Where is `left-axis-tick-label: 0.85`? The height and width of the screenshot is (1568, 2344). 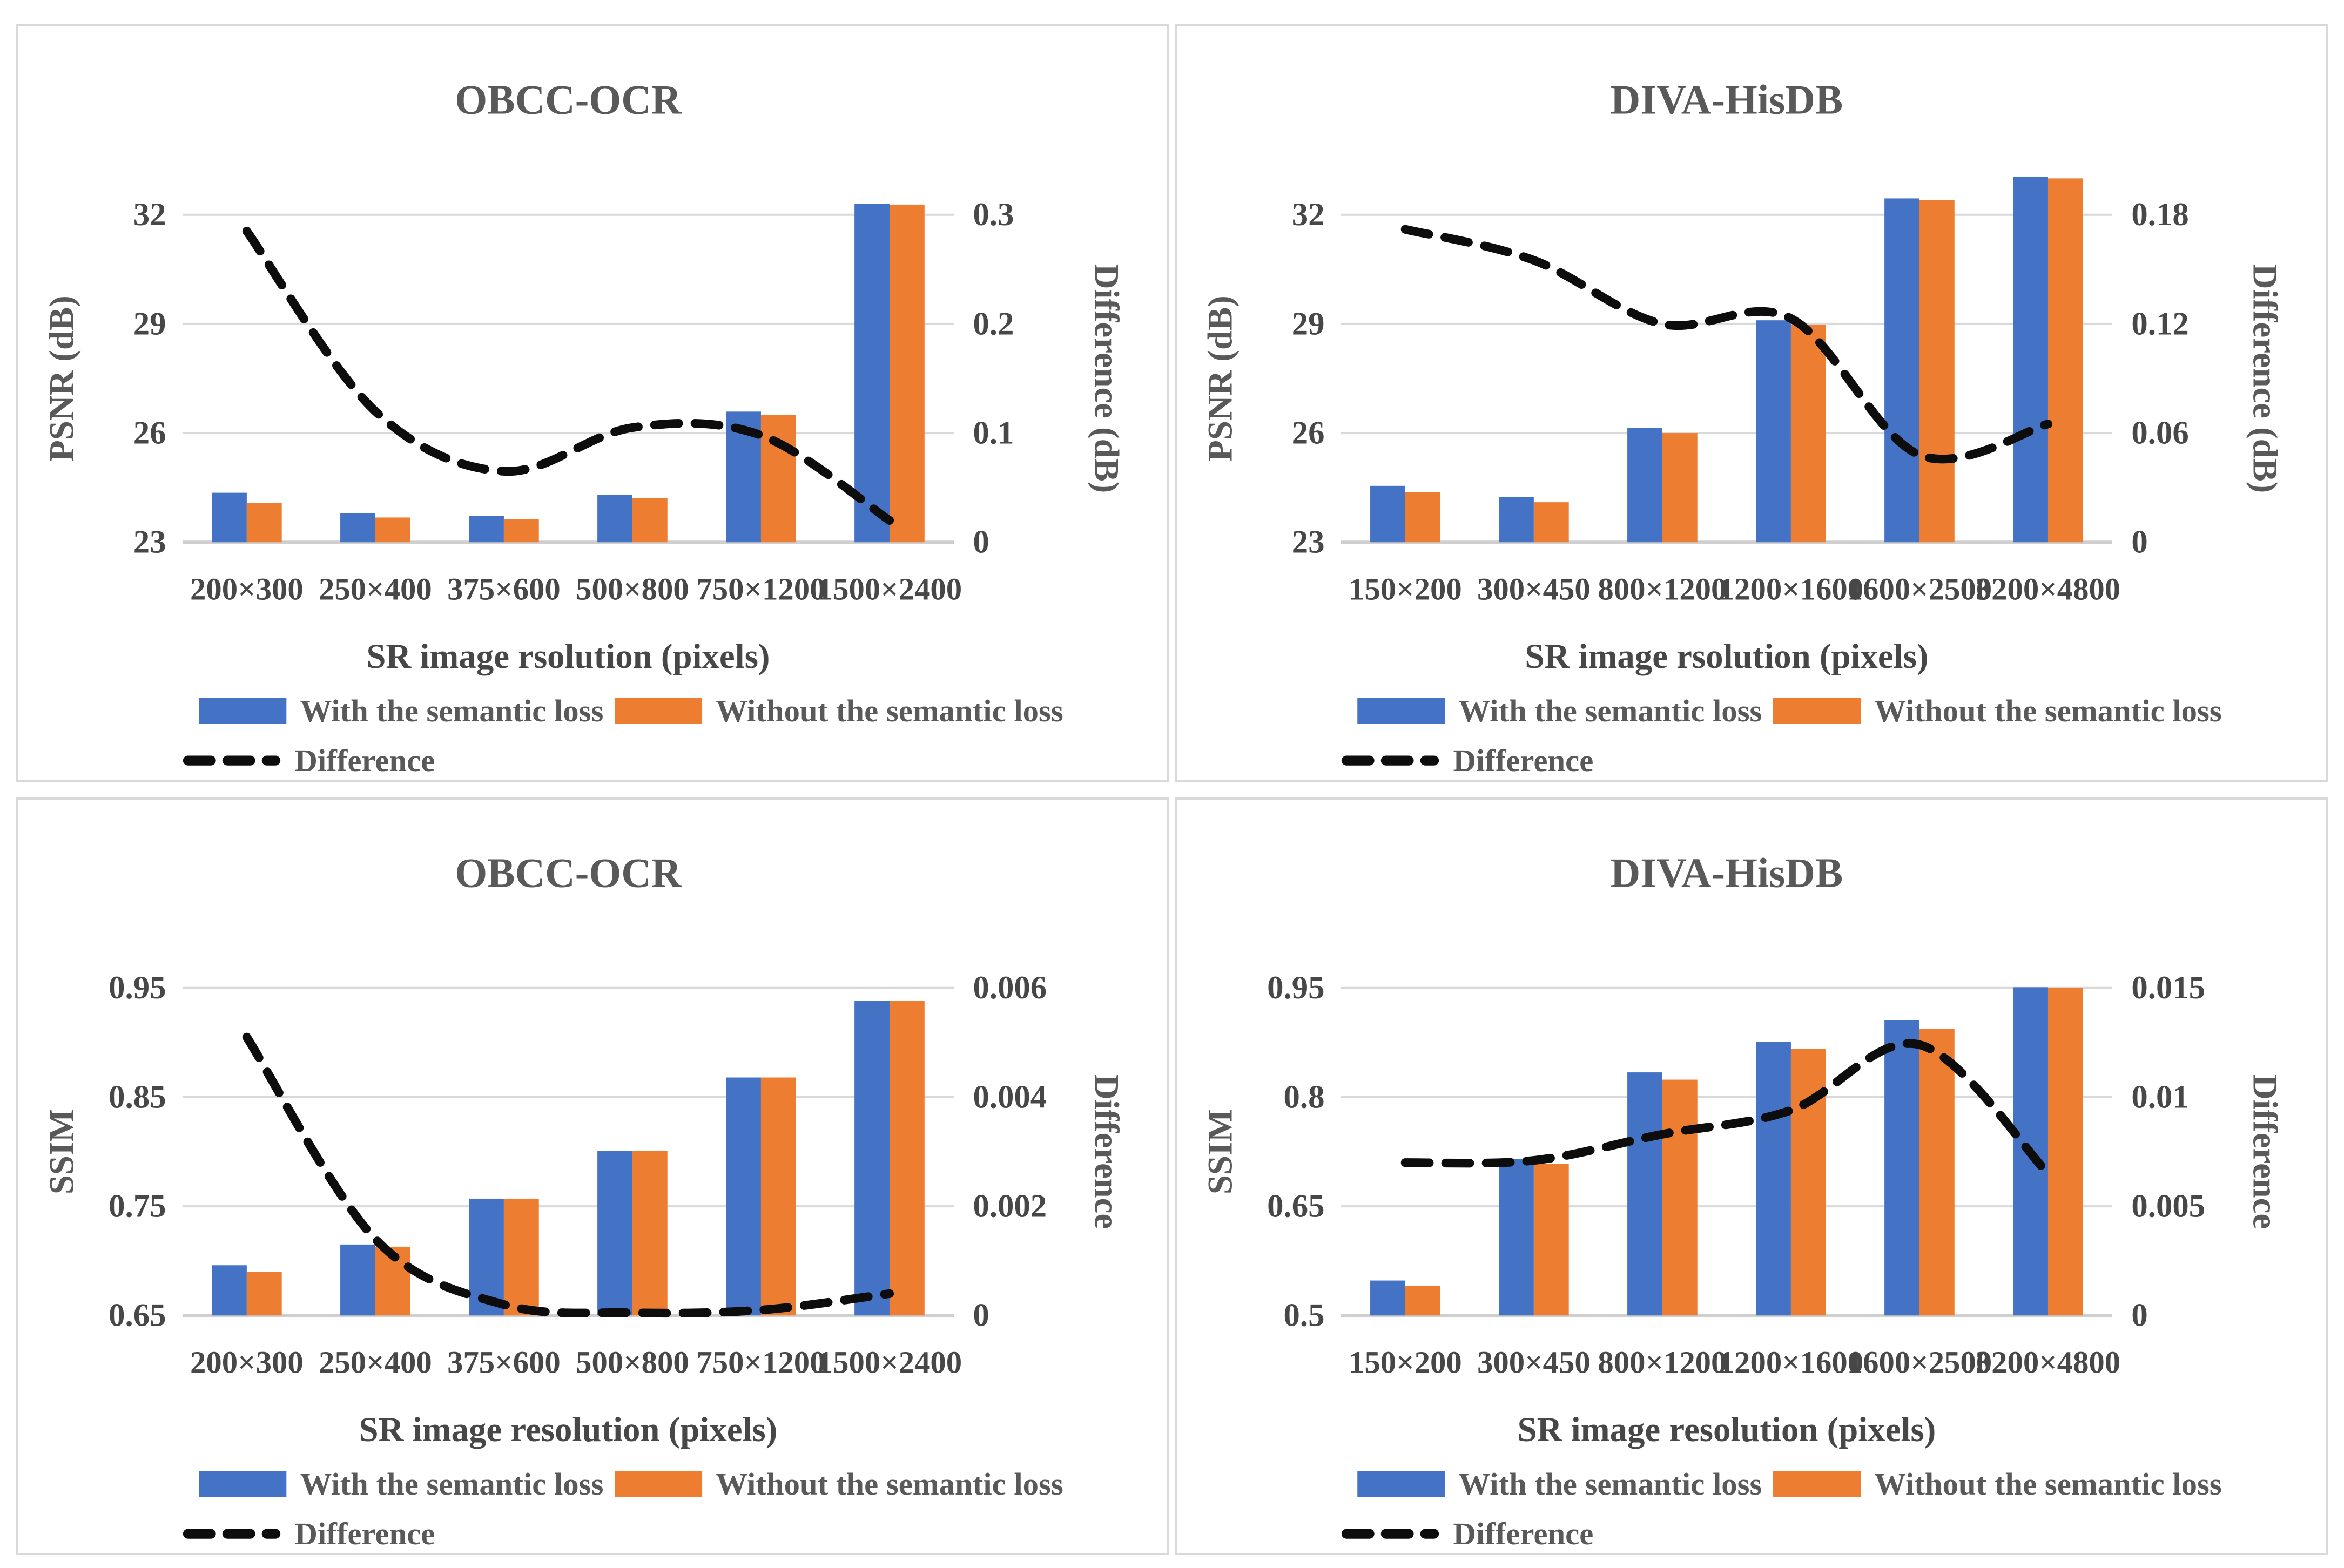 left-axis-tick-label: 0.85 is located at coordinates (137, 1097).